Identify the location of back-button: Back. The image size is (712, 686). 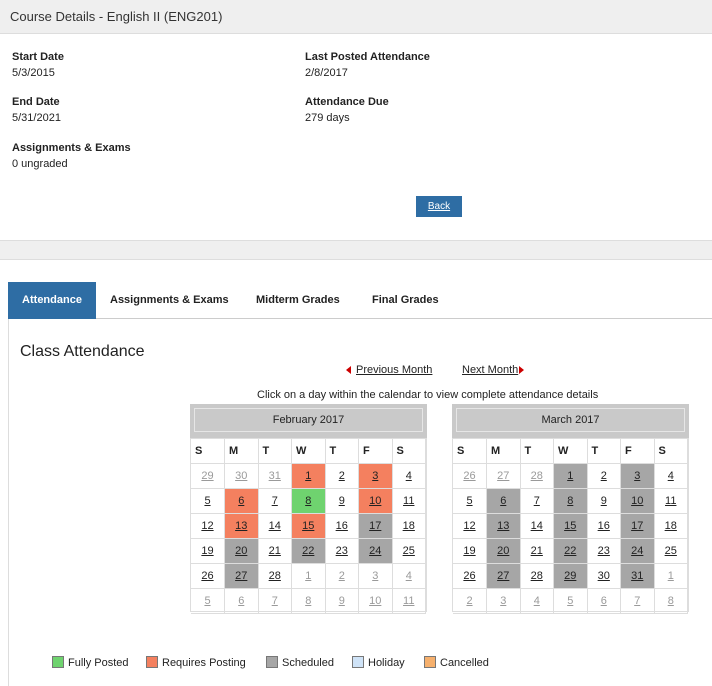
(439, 206).